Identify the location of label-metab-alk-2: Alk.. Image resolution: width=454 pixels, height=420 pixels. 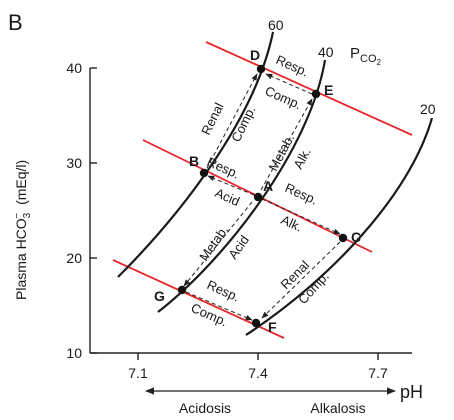
(301, 158).